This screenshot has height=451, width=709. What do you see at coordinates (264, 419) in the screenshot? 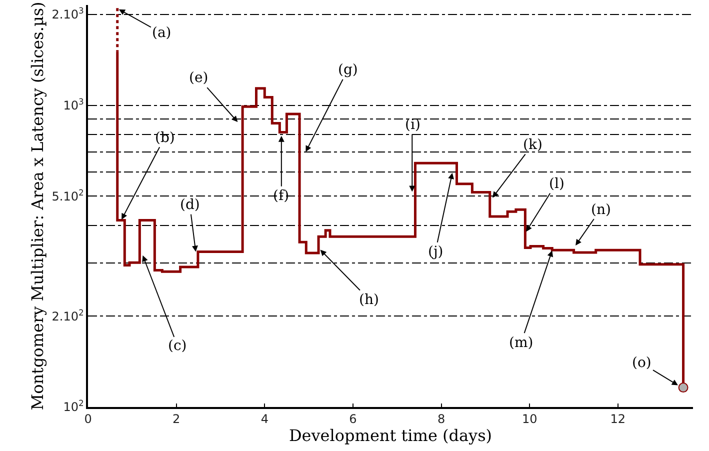
I see `x-tick-label: 4` at bounding box center [264, 419].